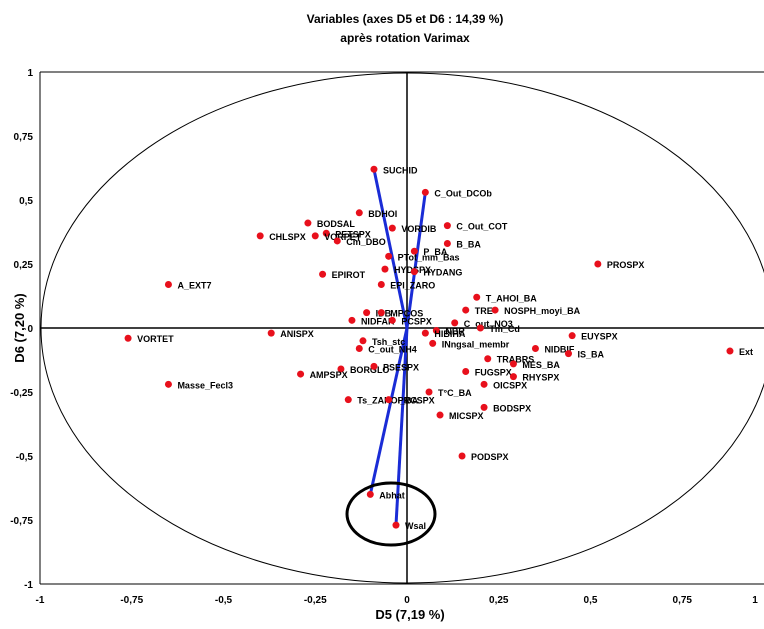 The image size is (764, 629). I want to click on point-label: HIBIHA, so click(449, 334).